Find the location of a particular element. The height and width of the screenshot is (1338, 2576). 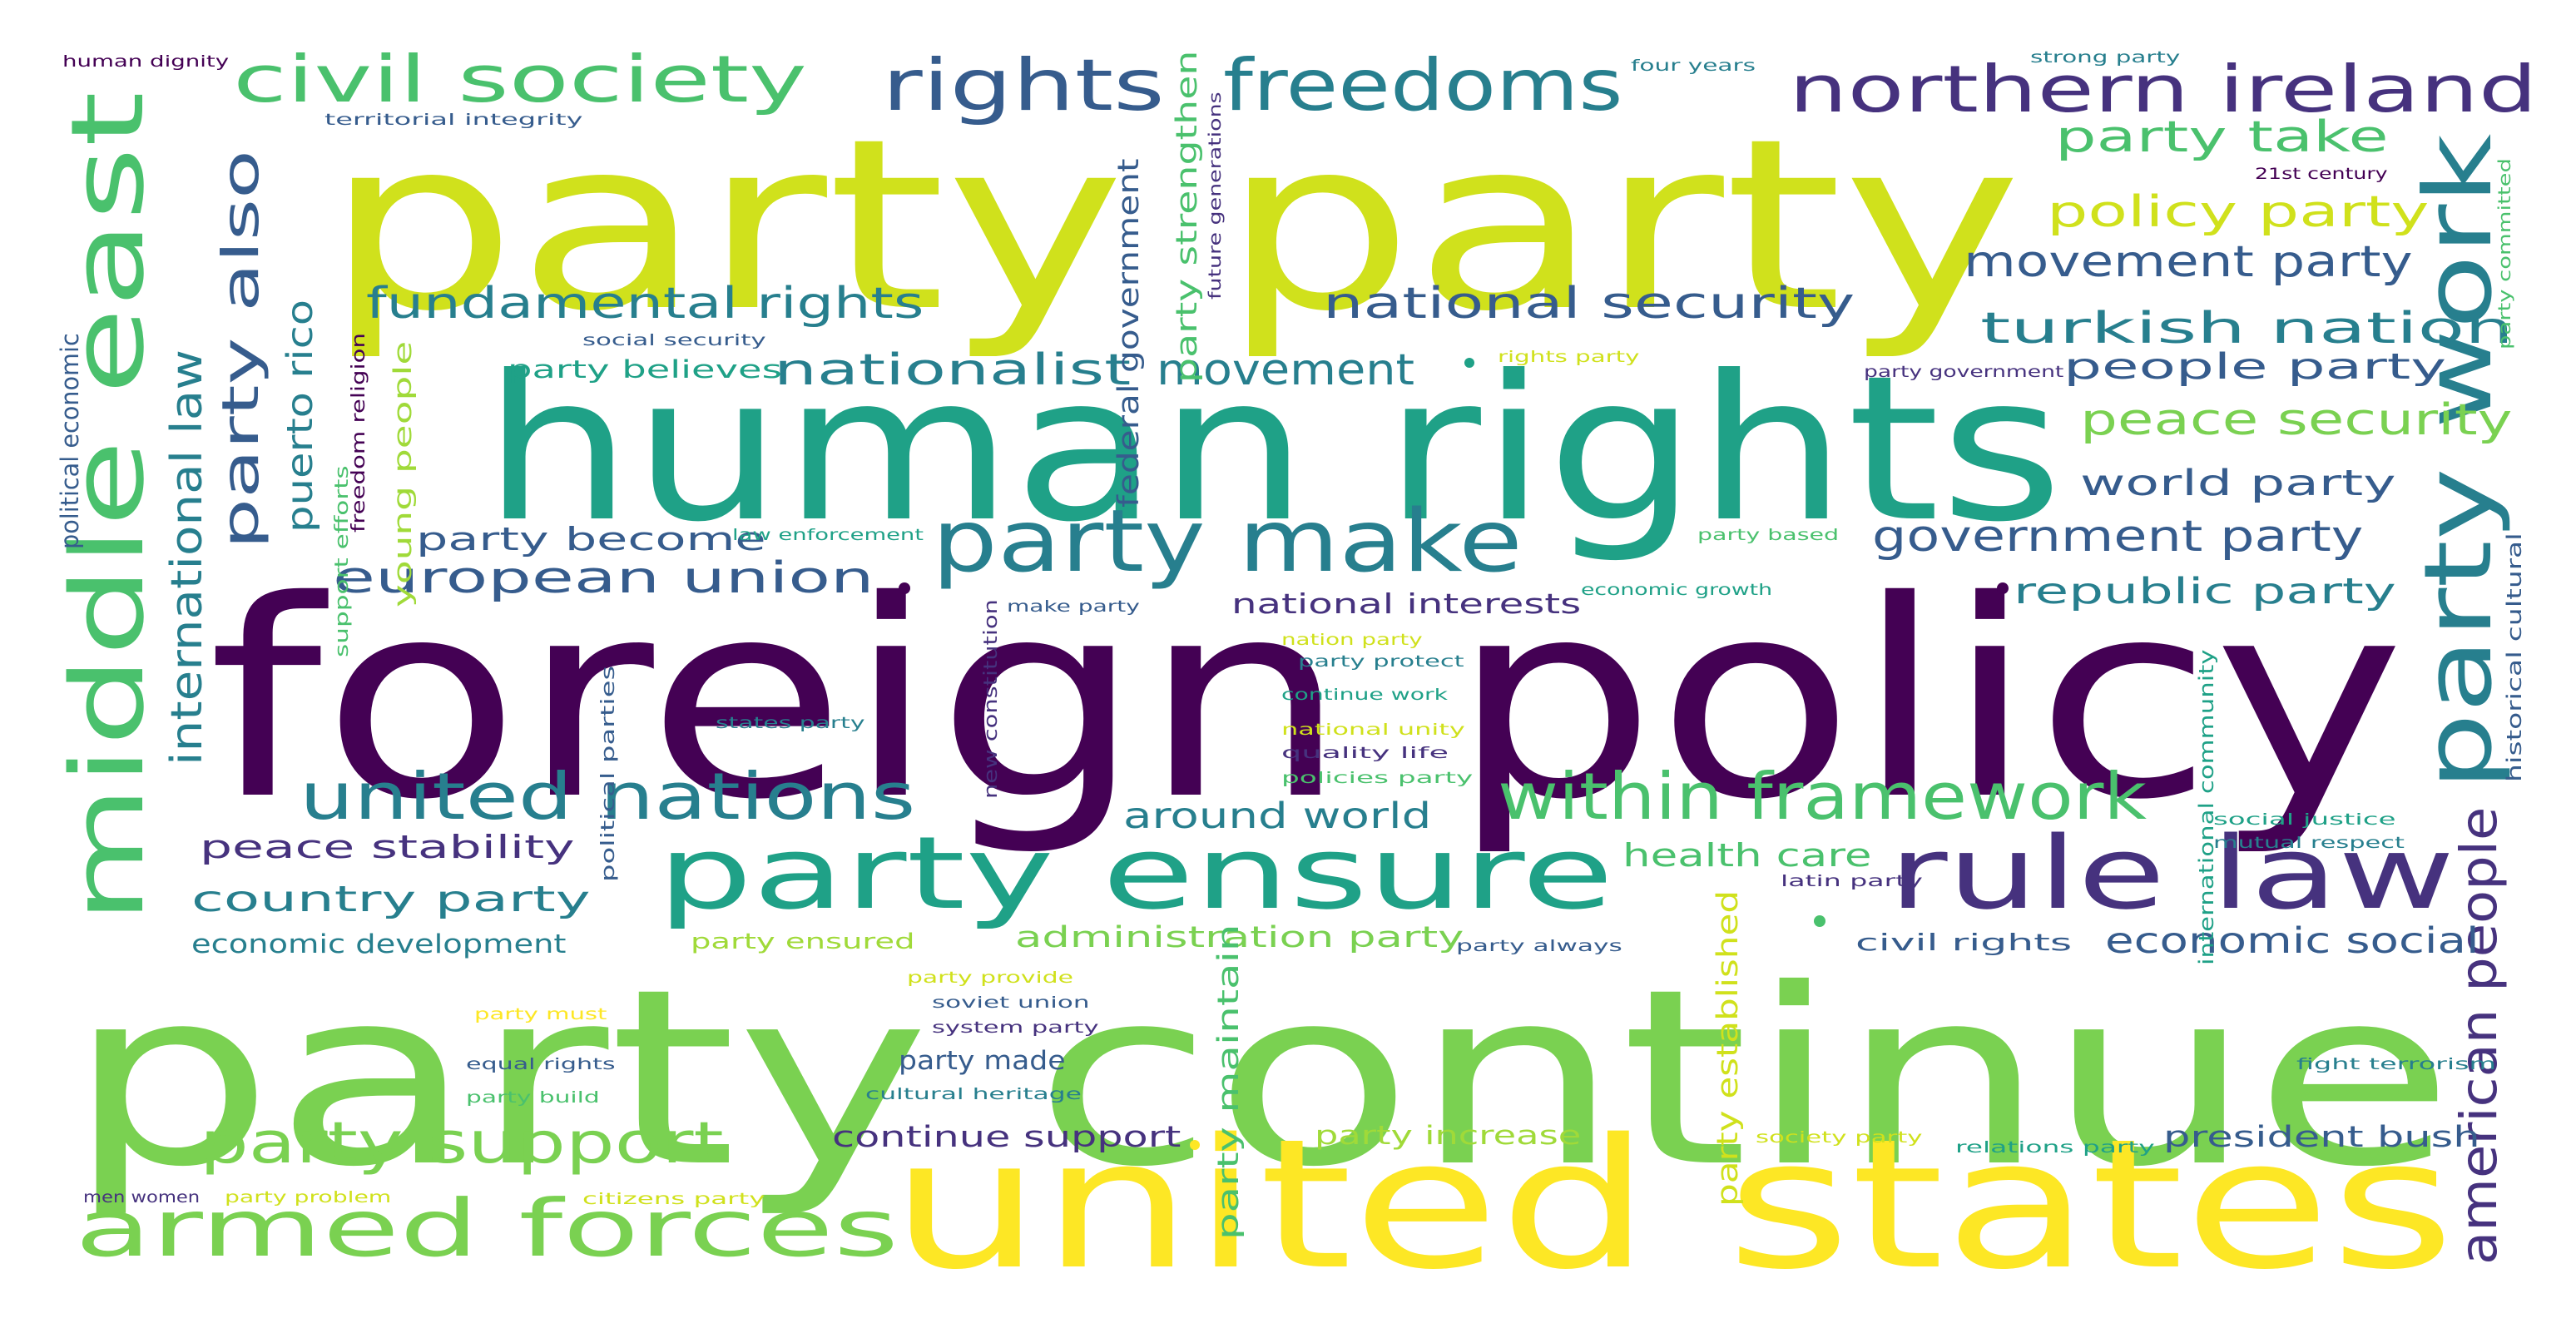

word-peace-stability: peace stability is located at coordinates (387, 847).